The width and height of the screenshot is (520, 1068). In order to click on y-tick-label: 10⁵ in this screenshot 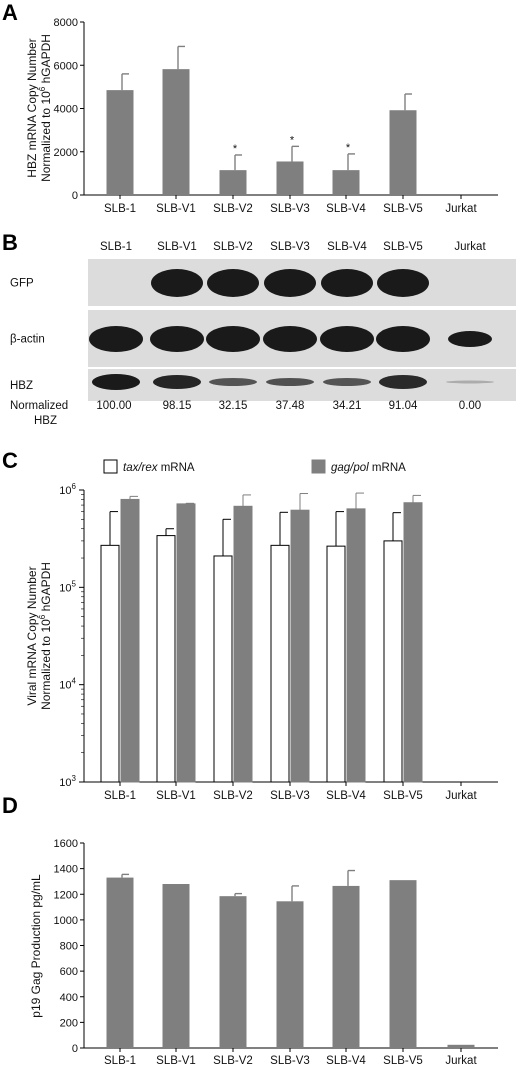, I will do `click(67, 586)`.